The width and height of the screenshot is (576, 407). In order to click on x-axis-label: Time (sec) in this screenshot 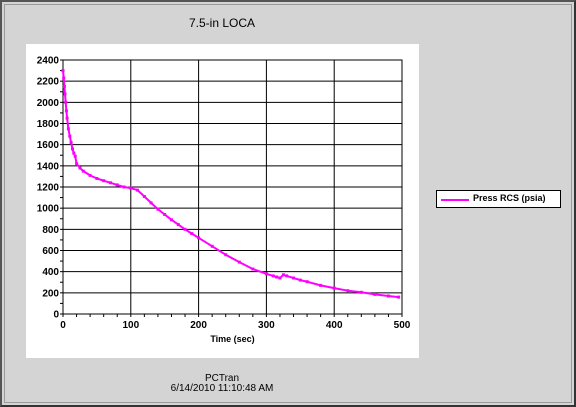, I will do `click(232, 339)`.